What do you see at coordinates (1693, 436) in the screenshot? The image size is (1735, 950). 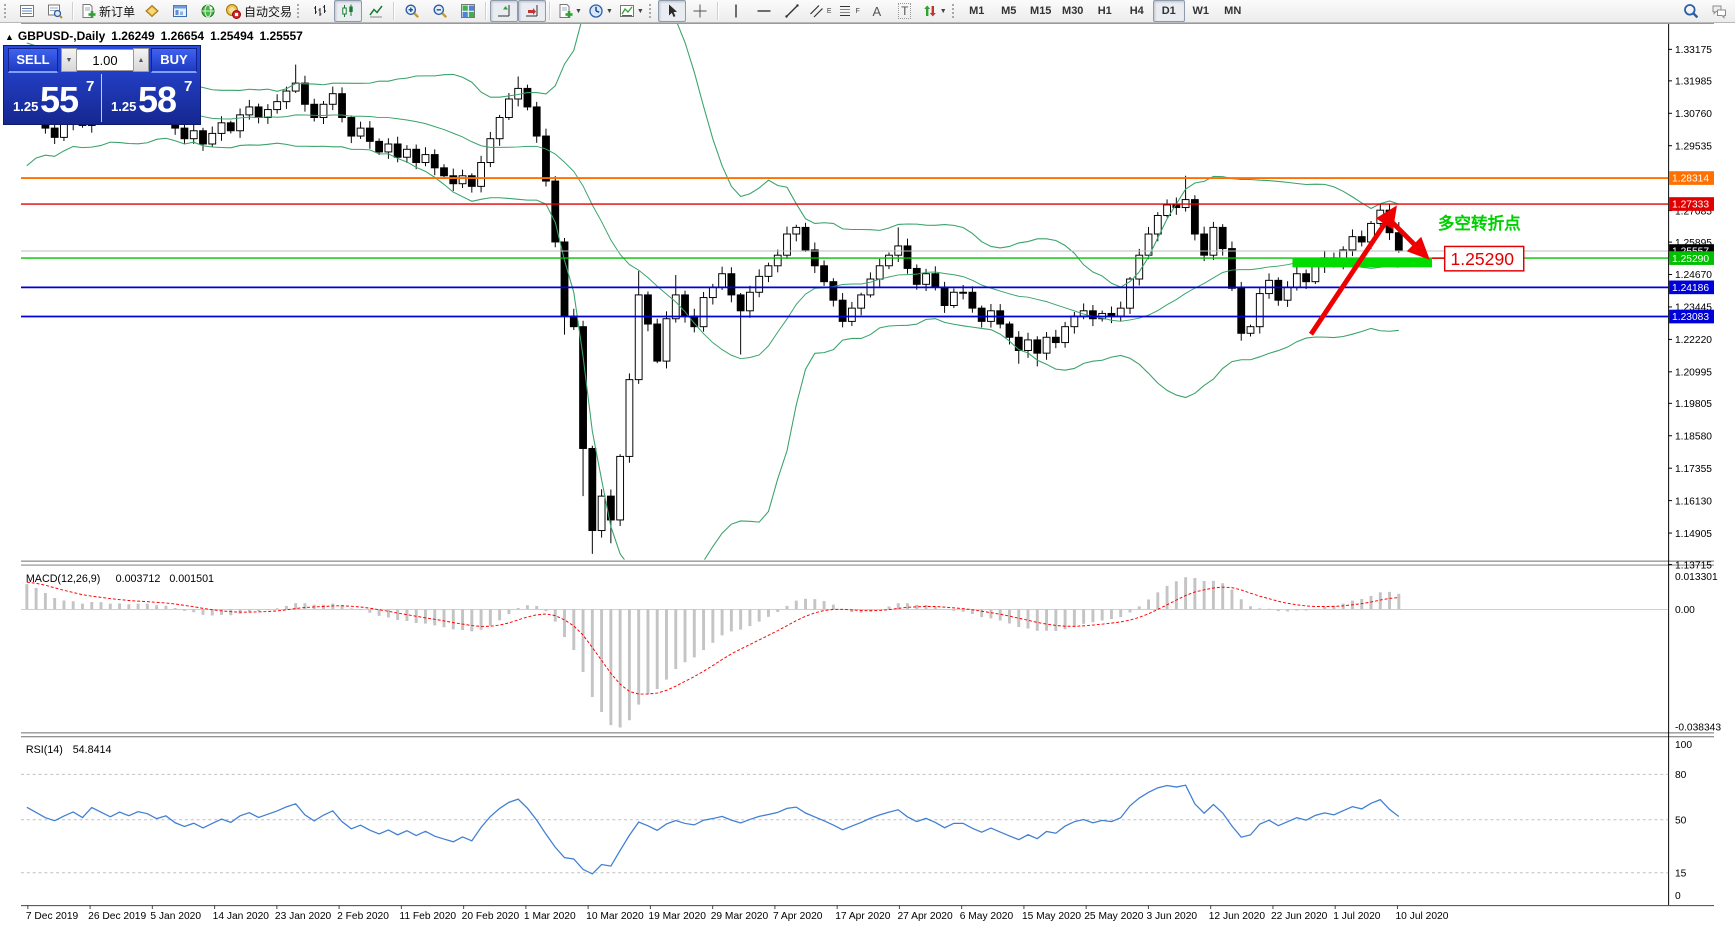 I see `y-tick-label: 1.18580` at bounding box center [1693, 436].